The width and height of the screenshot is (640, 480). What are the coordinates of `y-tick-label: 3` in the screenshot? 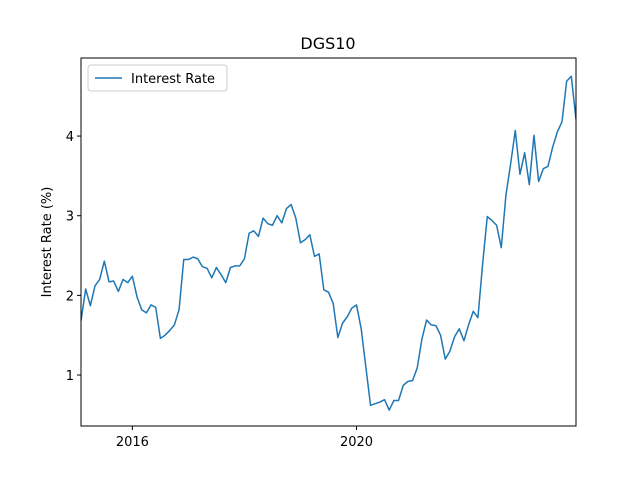 It's located at (70, 217).